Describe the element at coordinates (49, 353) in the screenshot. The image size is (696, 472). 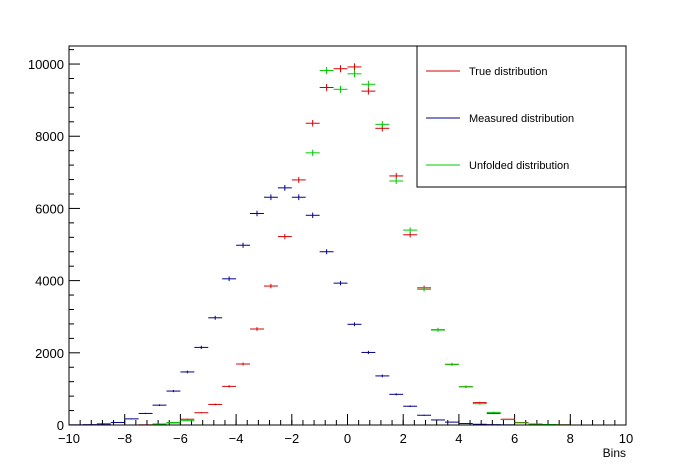
I see `y-tick-label: 2000` at that location.